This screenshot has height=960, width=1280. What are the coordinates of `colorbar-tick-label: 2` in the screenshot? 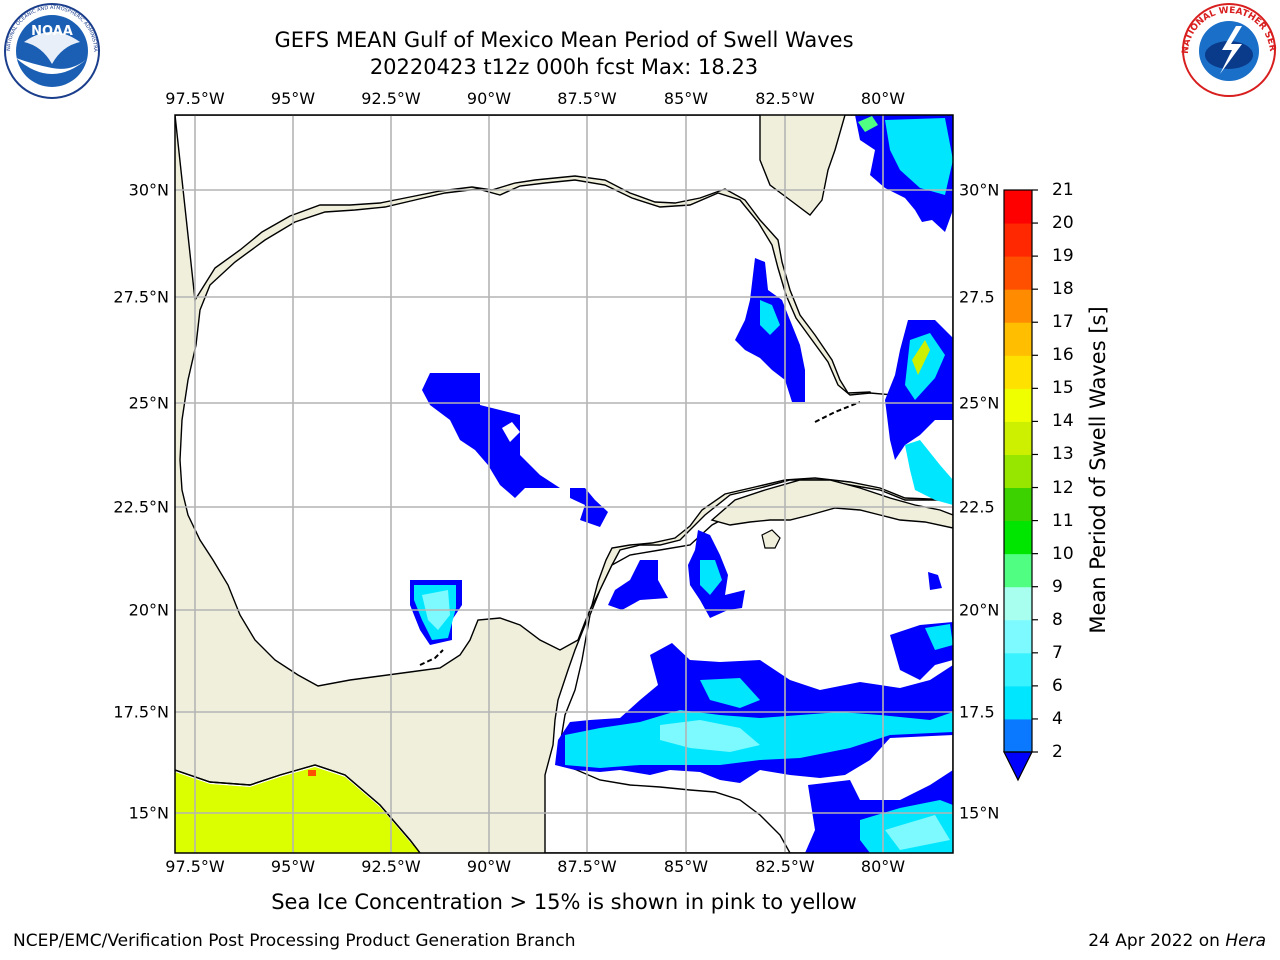 It's located at (1057, 752).